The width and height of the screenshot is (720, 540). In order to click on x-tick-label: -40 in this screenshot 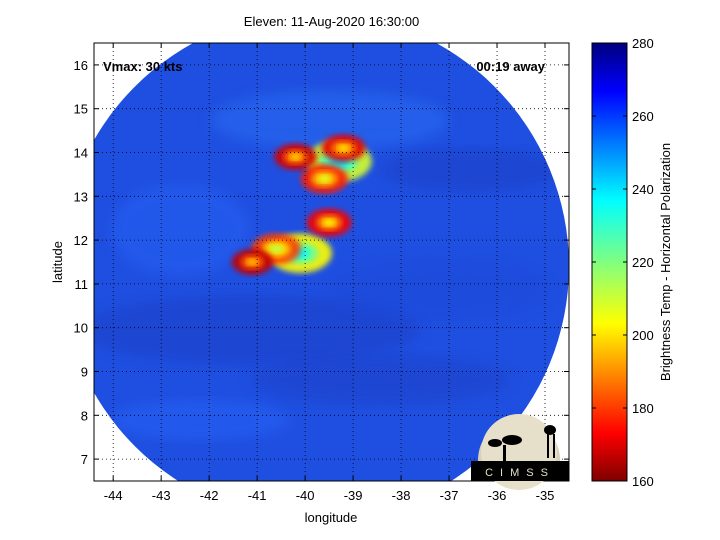, I will do `click(305, 495)`.